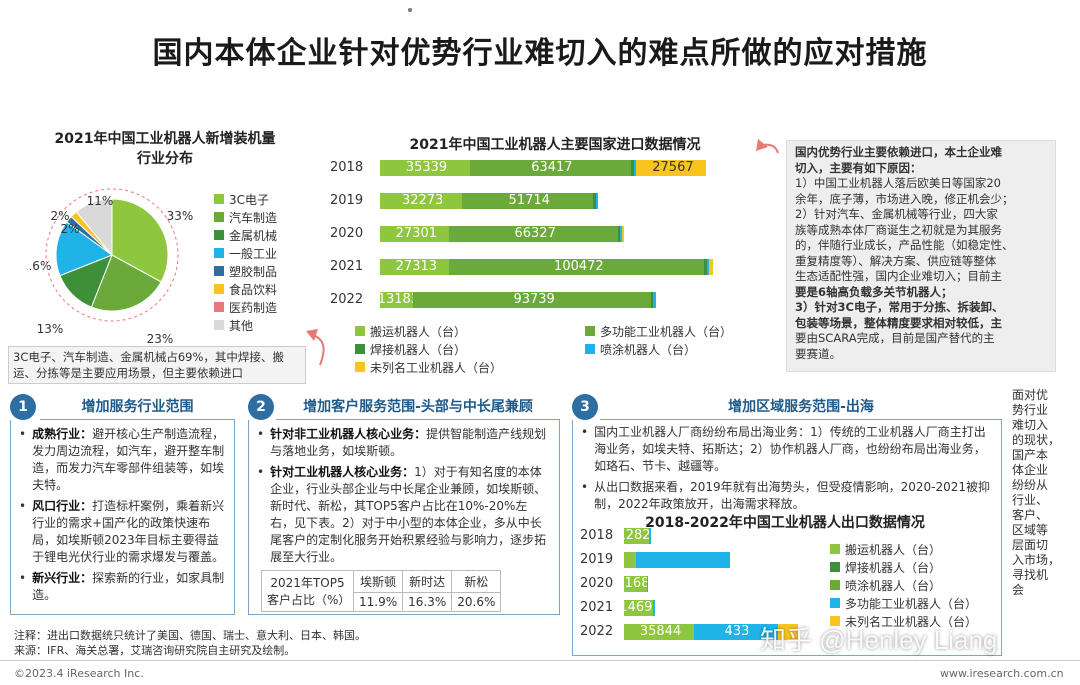 Image resolution: width=1080 pixels, height=685 pixels. What do you see at coordinates (534, 299) in the screenshot?
I see `bar-value-label: 93739` at bounding box center [534, 299].